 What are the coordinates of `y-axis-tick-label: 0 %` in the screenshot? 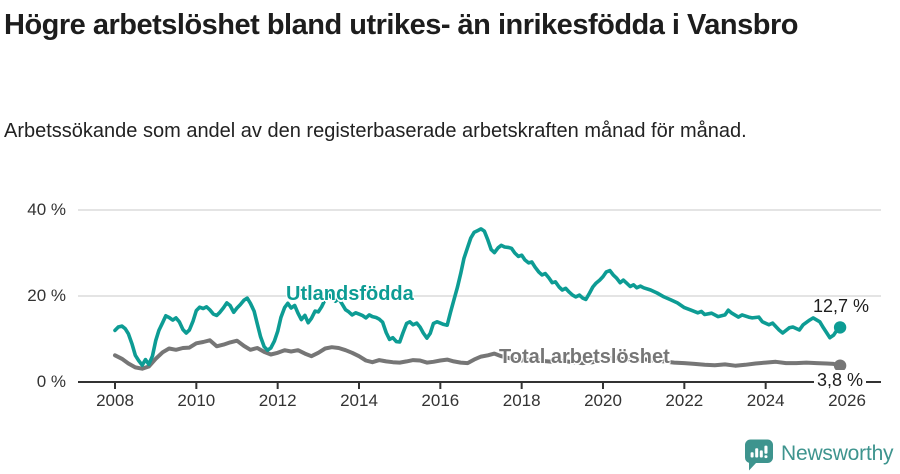 It's located at (51, 381).